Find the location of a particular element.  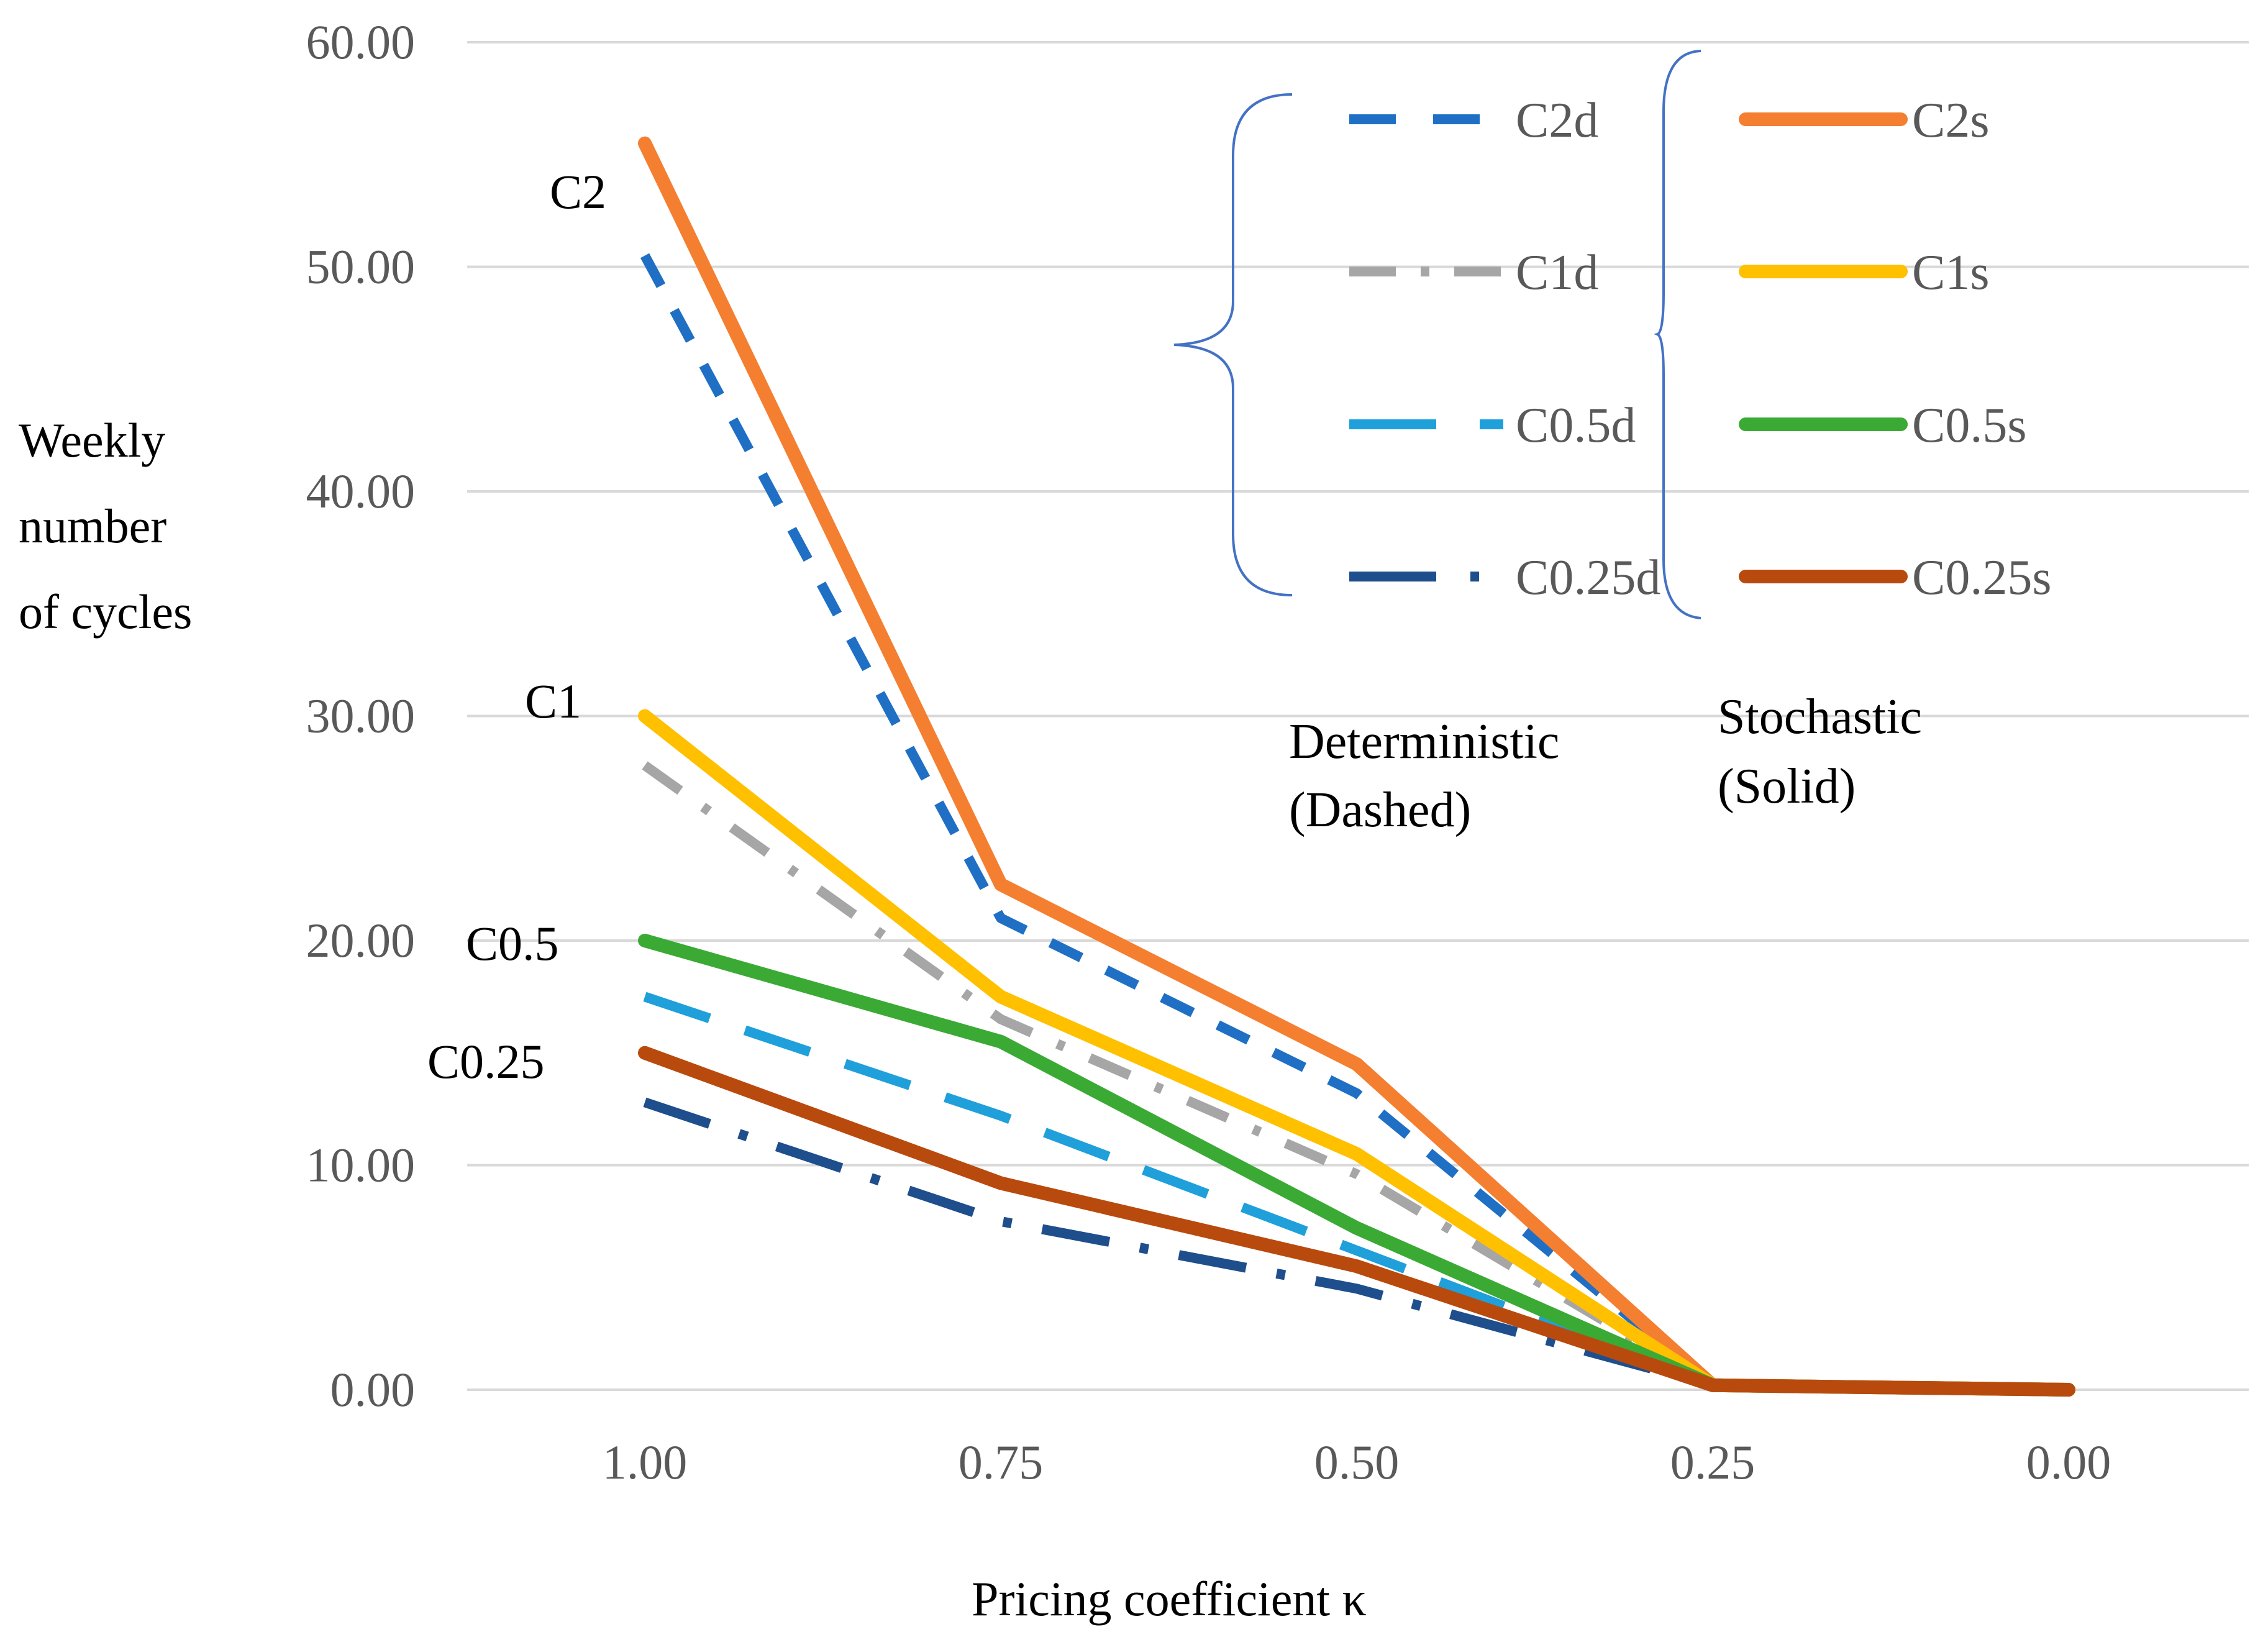

stochastic-note-line-1: Stochastic is located at coordinates (1820, 717).